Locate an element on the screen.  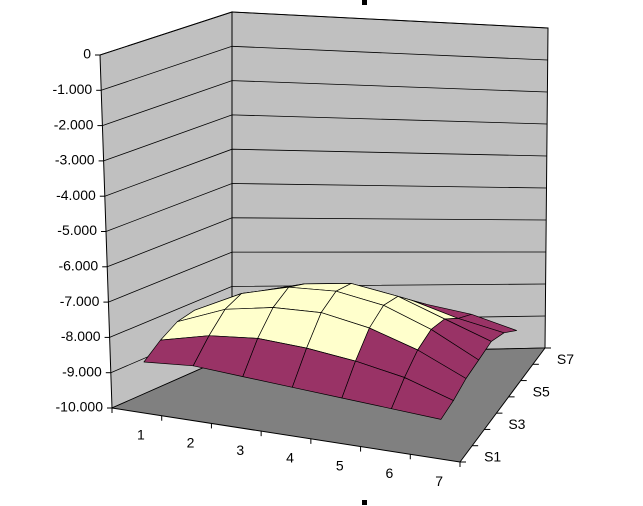
y-tick-label: -7.000 is located at coordinates (80, 301).